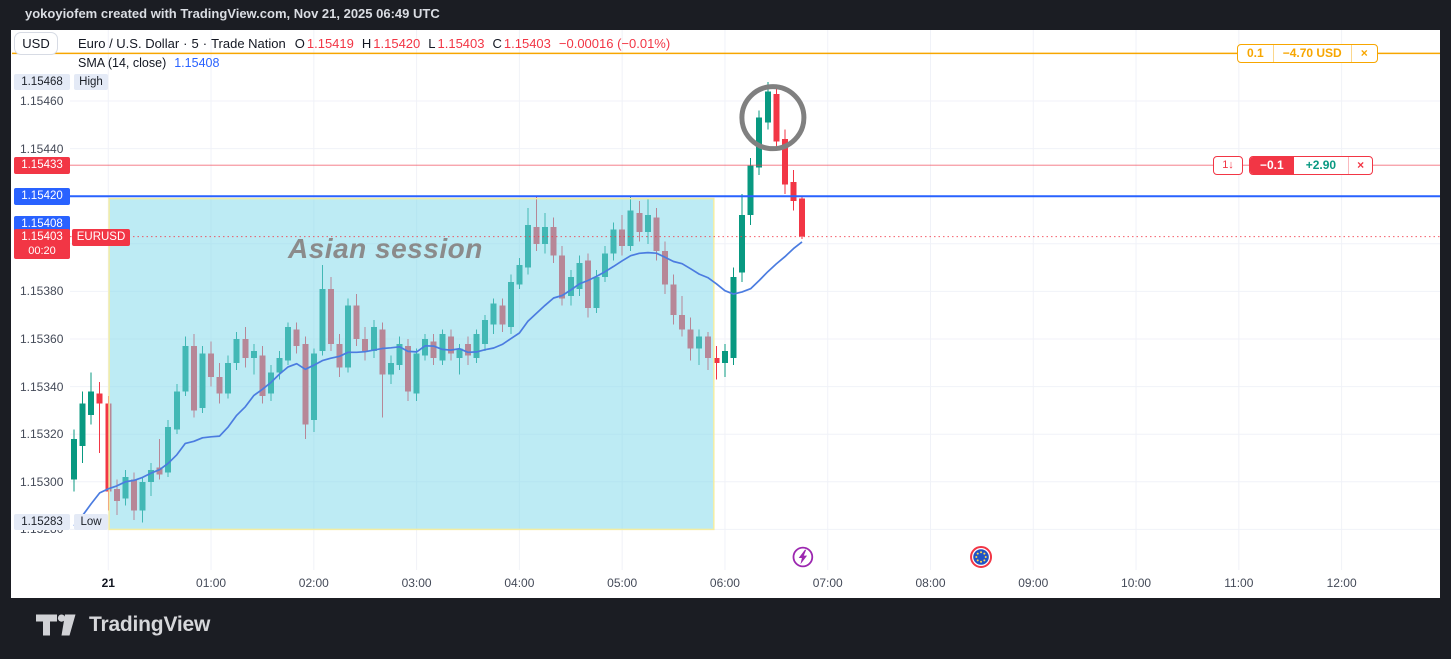 The image size is (1451, 659). Describe the element at coordinates (42, 81) in the screenshot. I see `high-price-chip: 1.15468` at that location.